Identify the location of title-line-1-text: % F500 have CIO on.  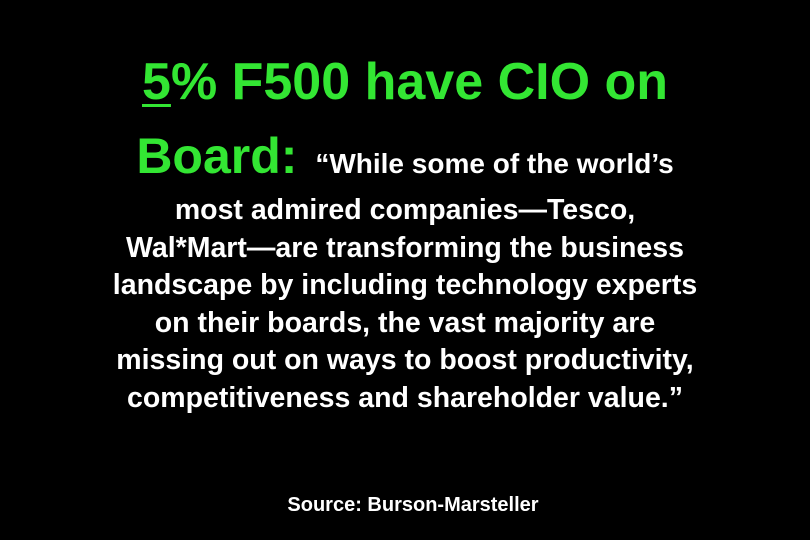
(419, 82).